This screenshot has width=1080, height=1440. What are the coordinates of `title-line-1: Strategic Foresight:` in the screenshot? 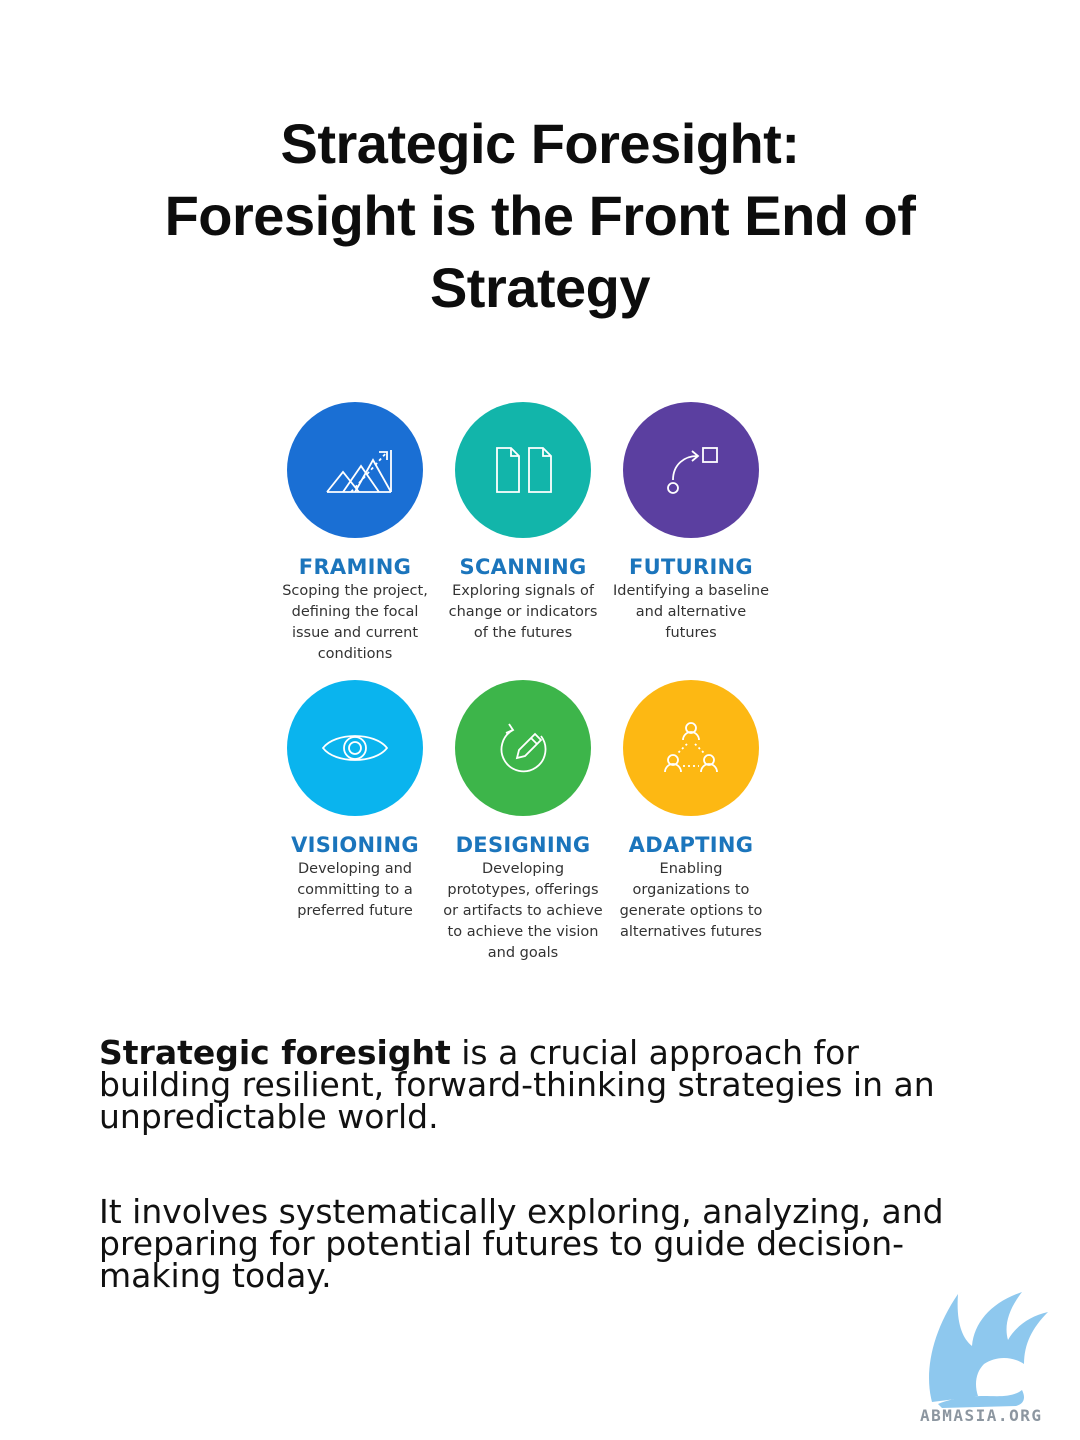 It's located at (540, 144).